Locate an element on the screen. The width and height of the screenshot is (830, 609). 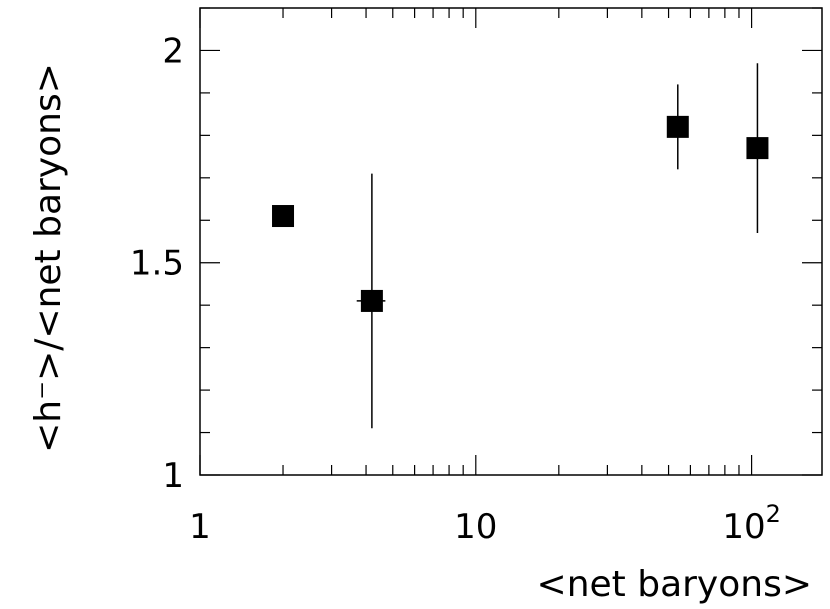
y-tick-label: 1 is located at coordinates (173, 476).